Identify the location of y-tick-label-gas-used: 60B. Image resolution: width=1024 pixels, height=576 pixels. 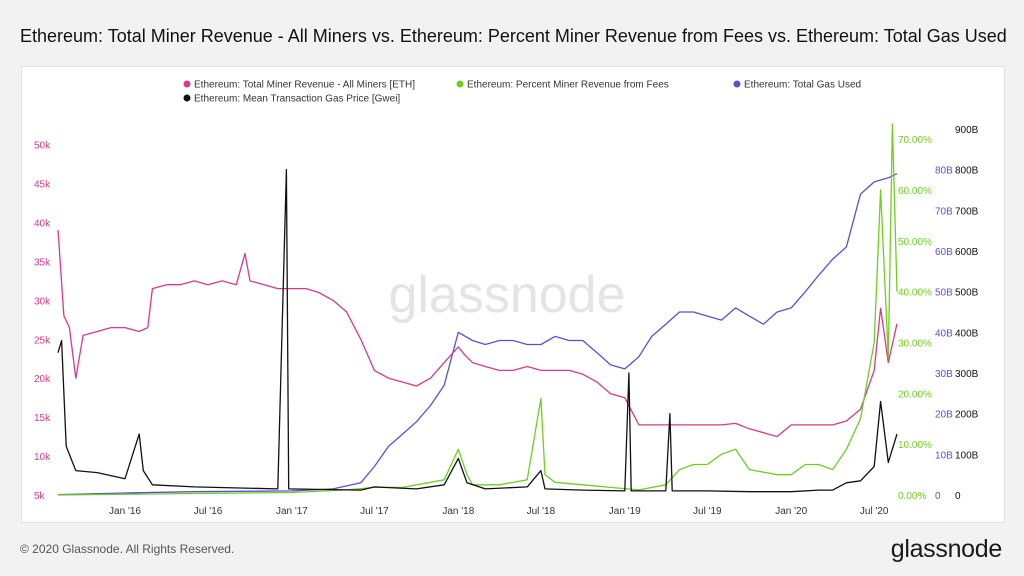
(944, 252).